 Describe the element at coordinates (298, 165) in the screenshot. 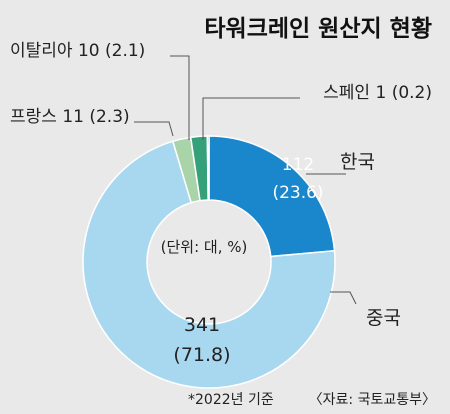

I see `slice-value-korea: 112` at that location.